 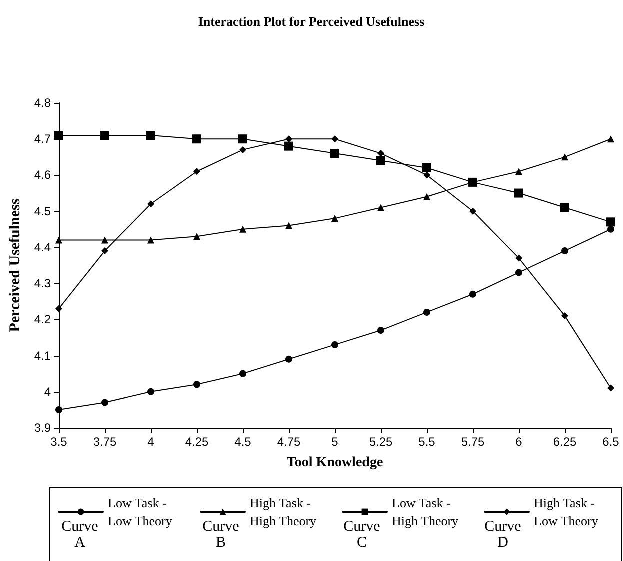 I want to click on y-tick-label: 3.9, so click(x=43, y=428).